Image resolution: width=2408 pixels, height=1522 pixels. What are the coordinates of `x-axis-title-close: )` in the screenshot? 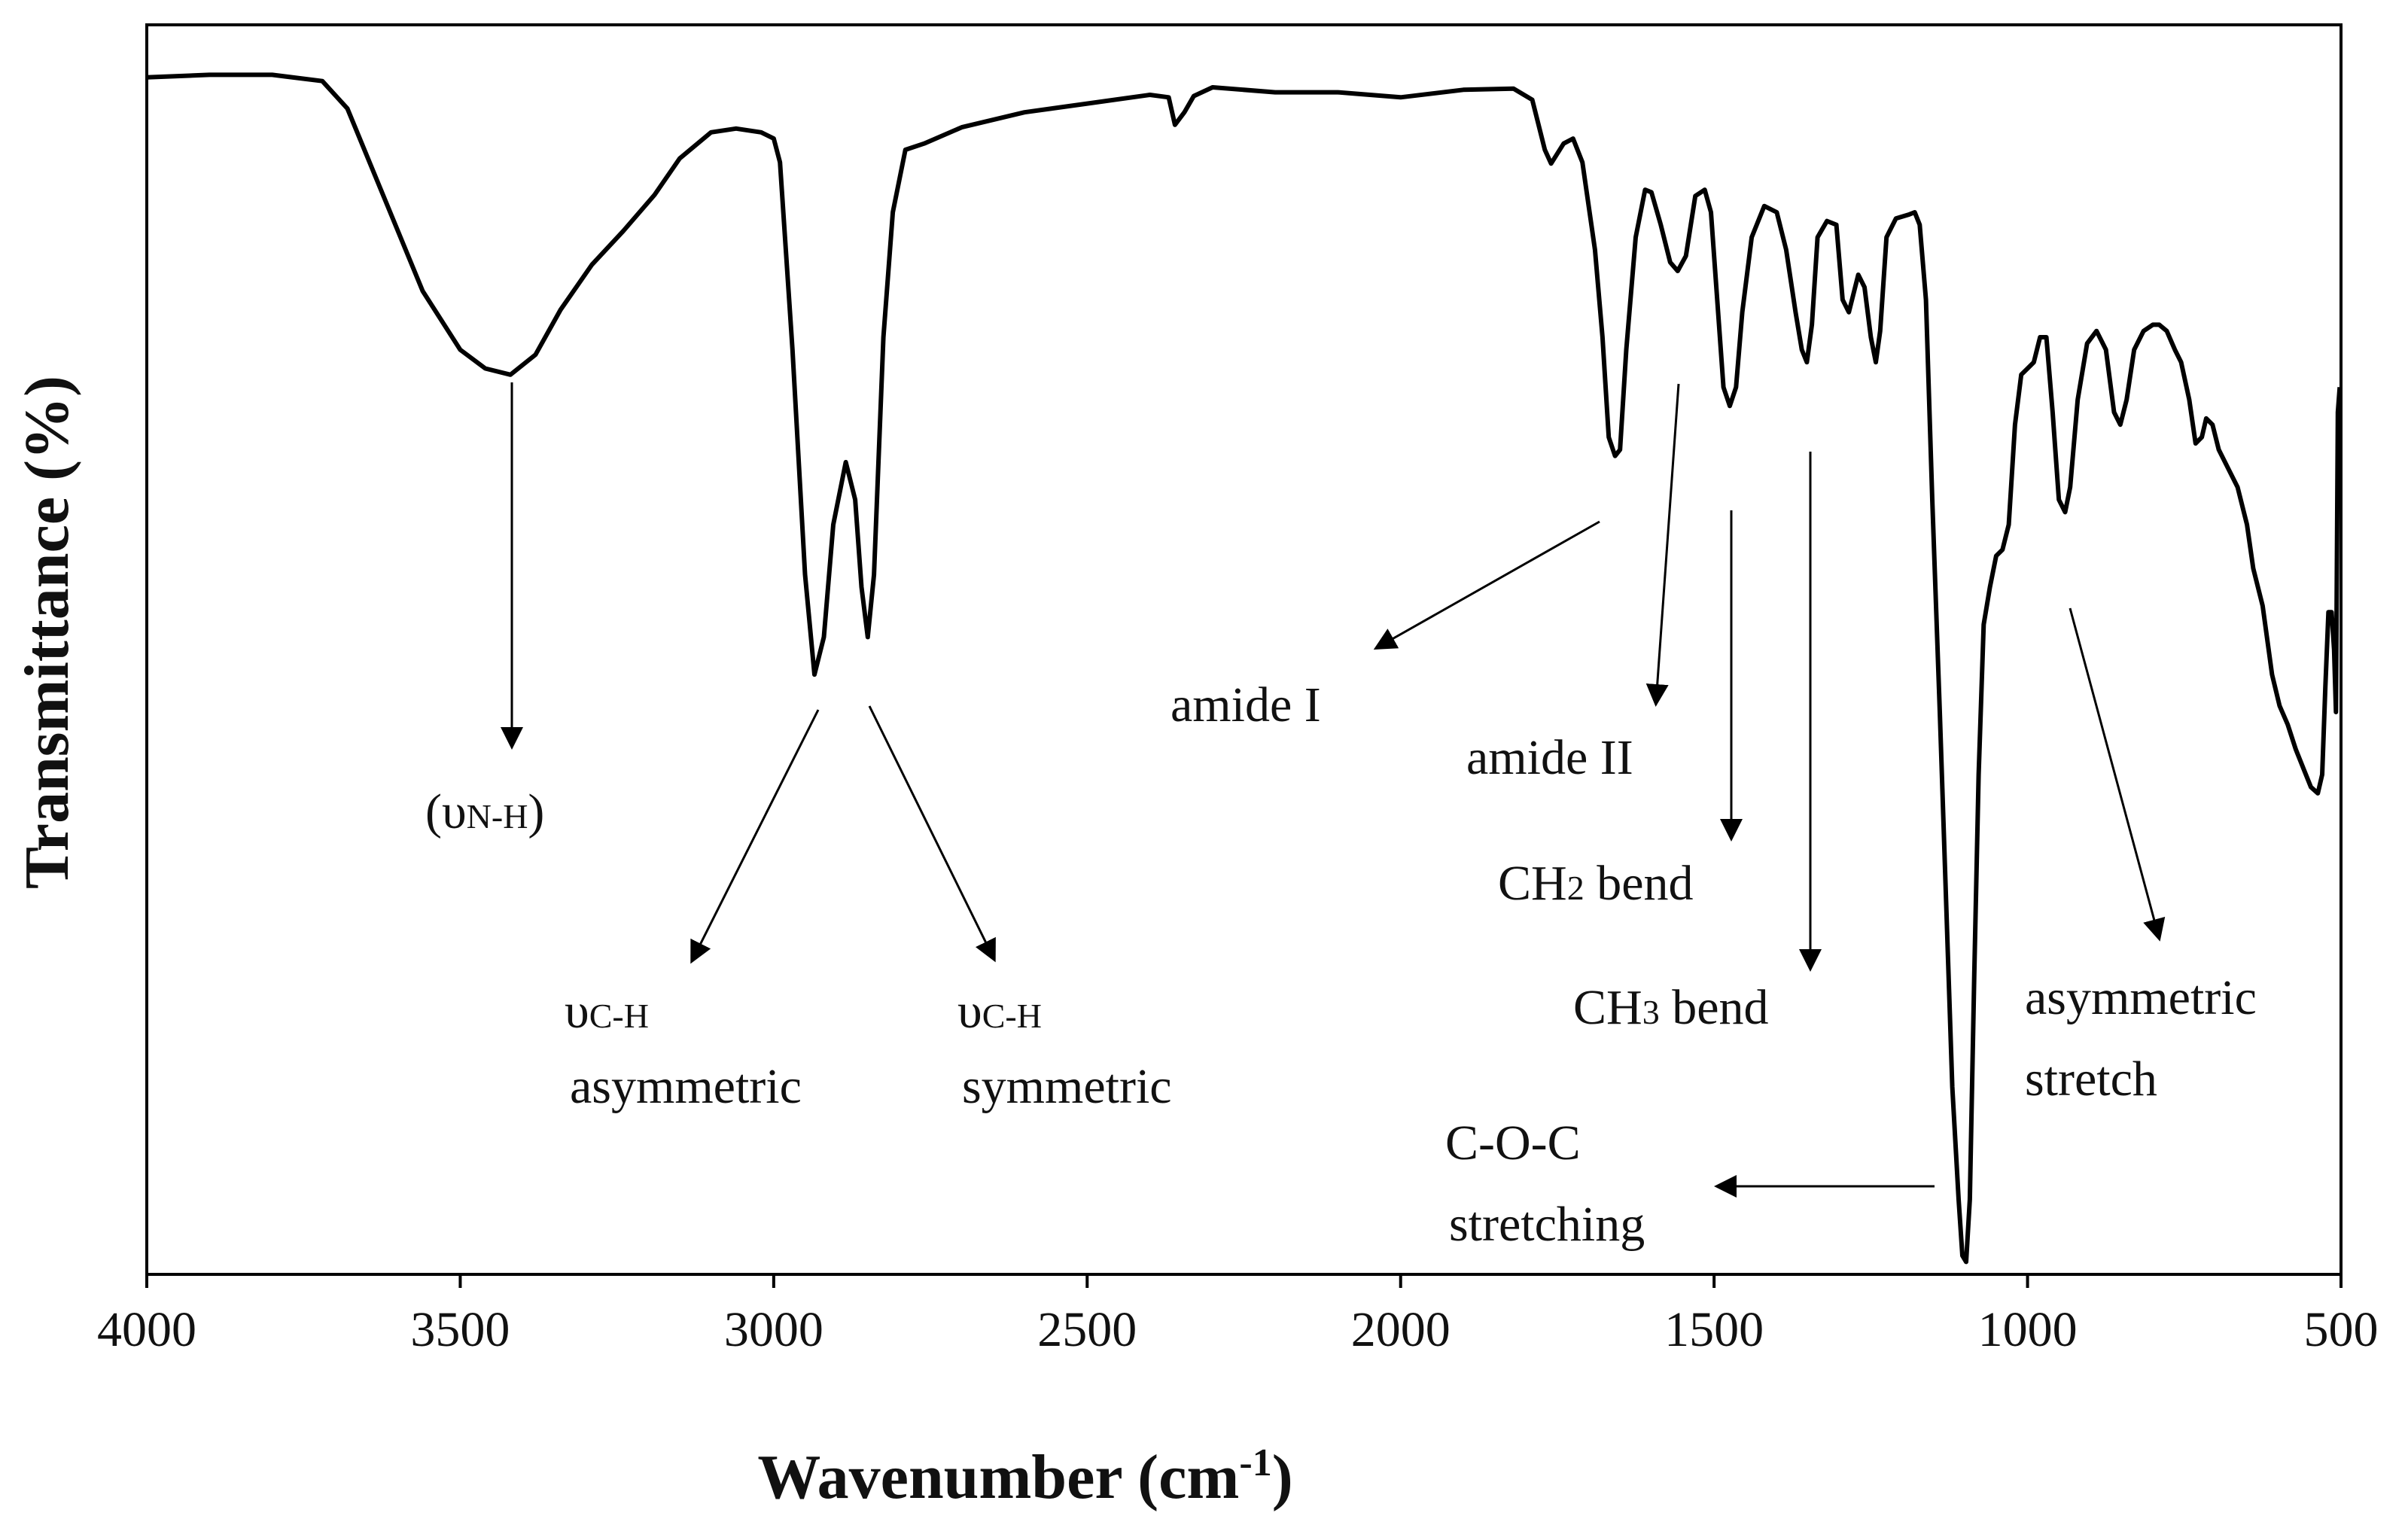 It's located at (1282, 1477).